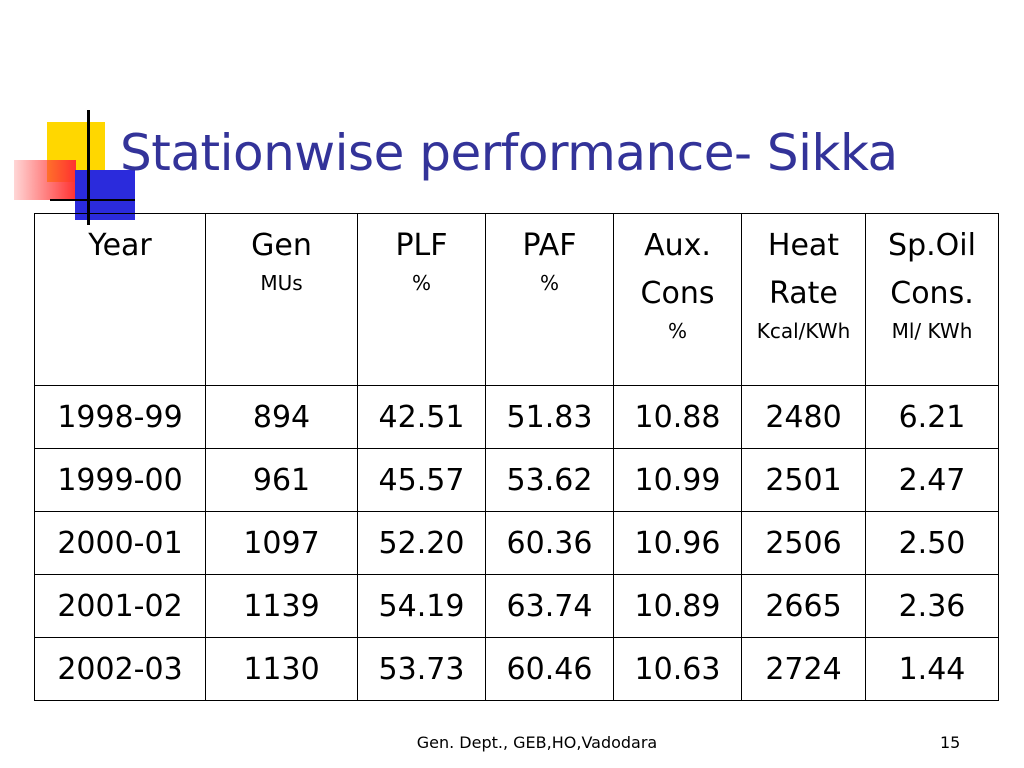 This screenshot has width=1024, height=768. I want to click on data-row: 2002-03 1130 53.73 60.46 10.63 2724 1.44, so click(516, 669).